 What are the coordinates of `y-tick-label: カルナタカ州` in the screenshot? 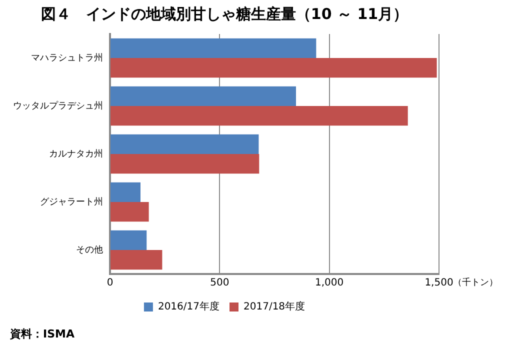 It's located at (76, 154).